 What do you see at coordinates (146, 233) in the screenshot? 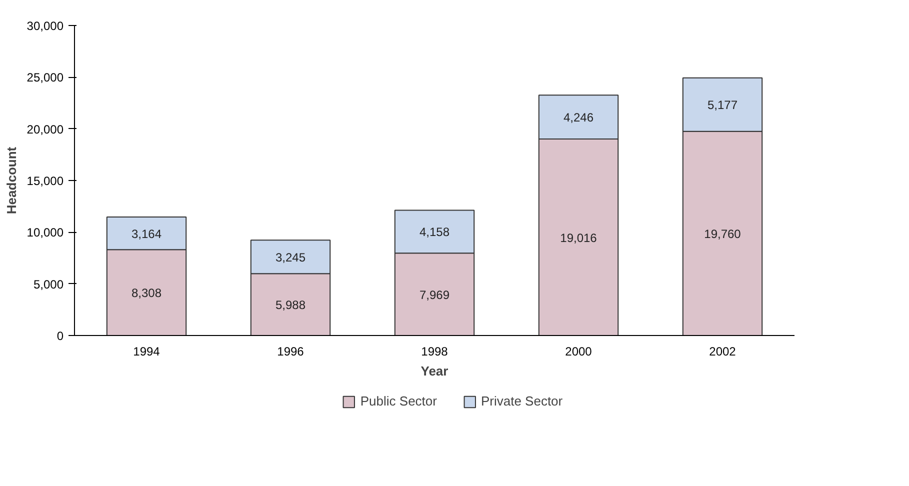
I see `data-label: 3,164` at bounding box center [146, 233].